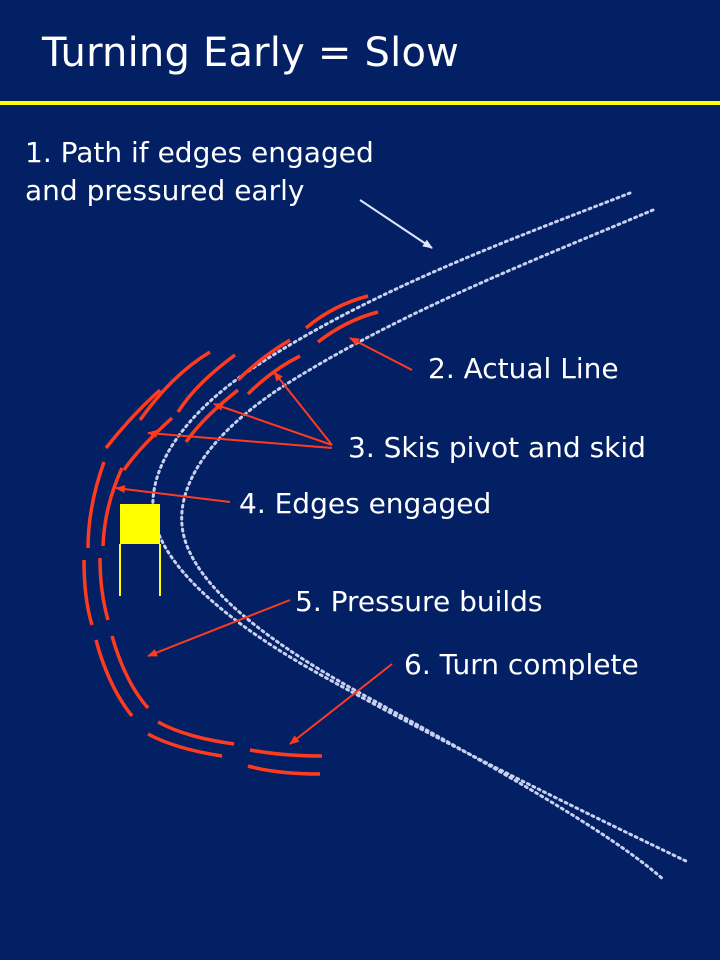 Image resolution: width=720 pixels, height=960 pixels. What do you see at coordinates (251, 53) in the screenshot?
I see `slide-title: Turning Early = Slow` at bounding box center [251, 53].